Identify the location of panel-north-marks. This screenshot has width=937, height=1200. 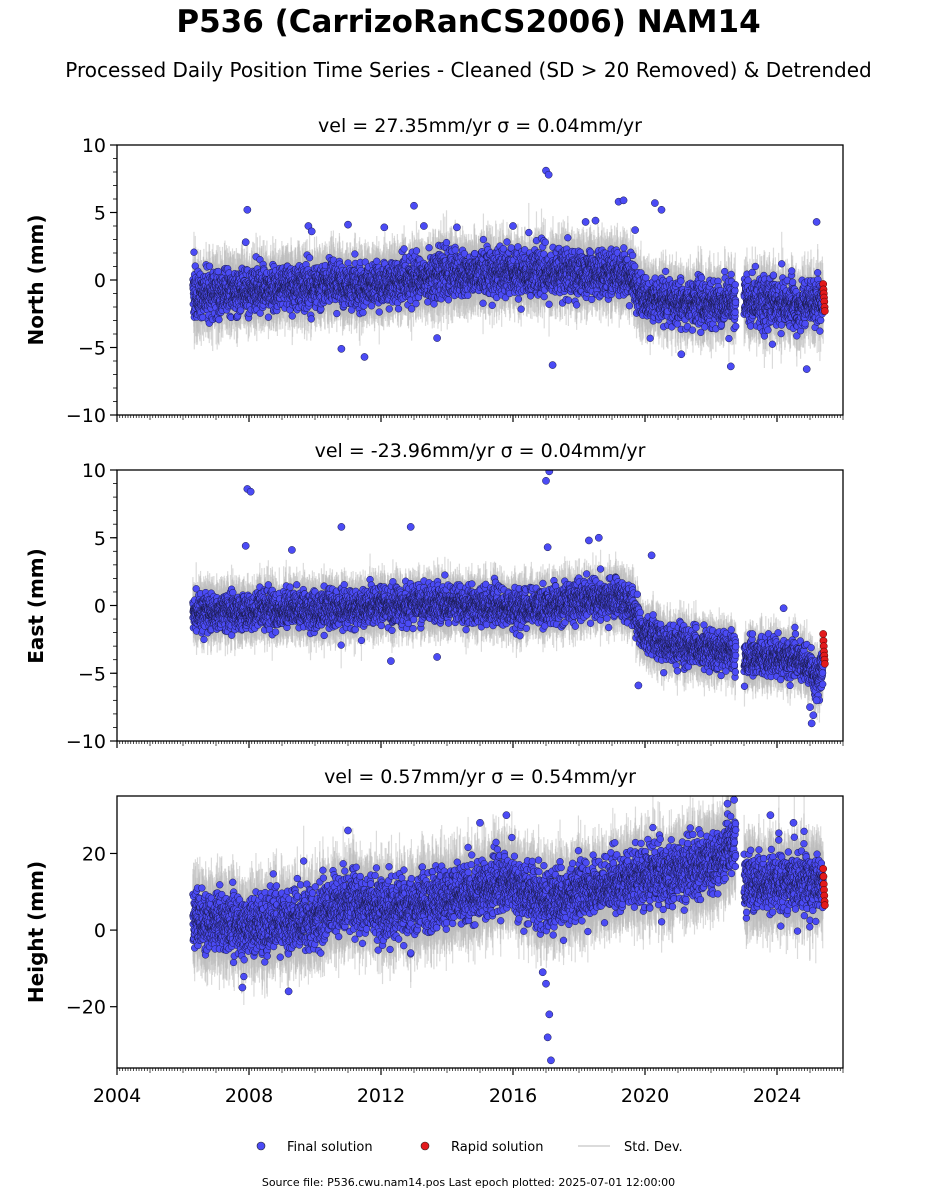
(509, 269).